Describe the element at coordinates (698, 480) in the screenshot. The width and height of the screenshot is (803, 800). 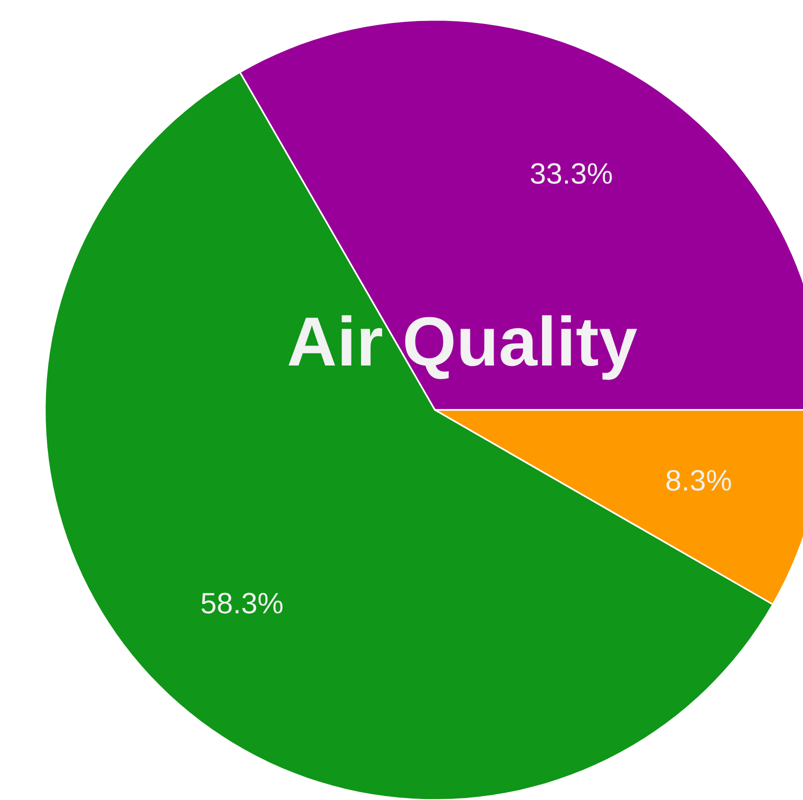
I see `data-label: 8.3%` at that location.